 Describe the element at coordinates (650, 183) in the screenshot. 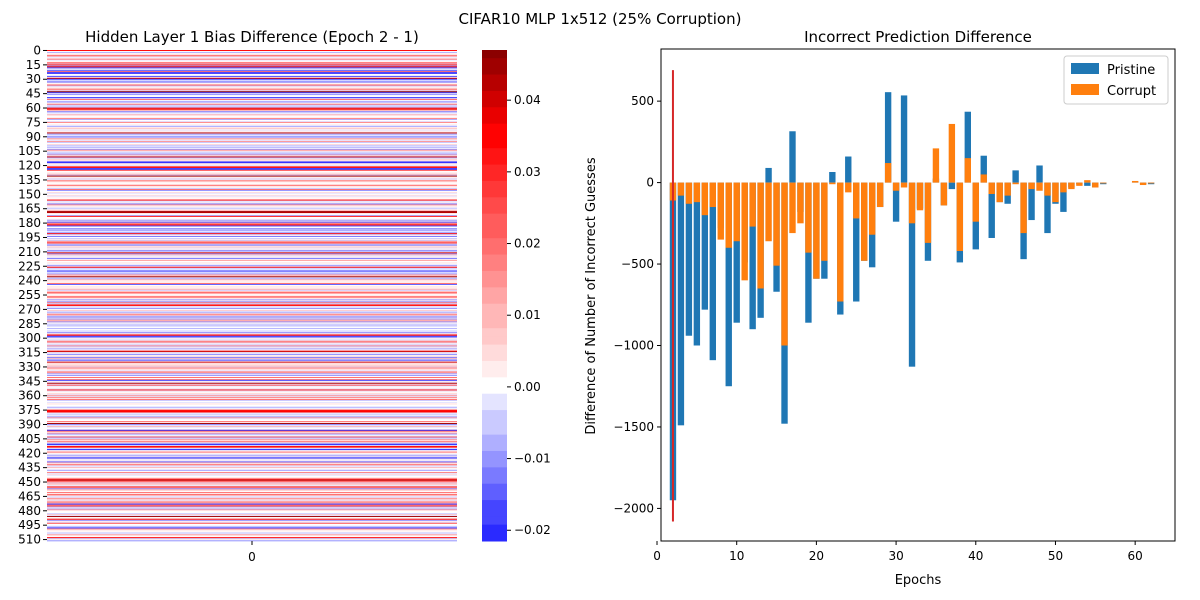

I see `bar-y-tick-label: 0` at that location.